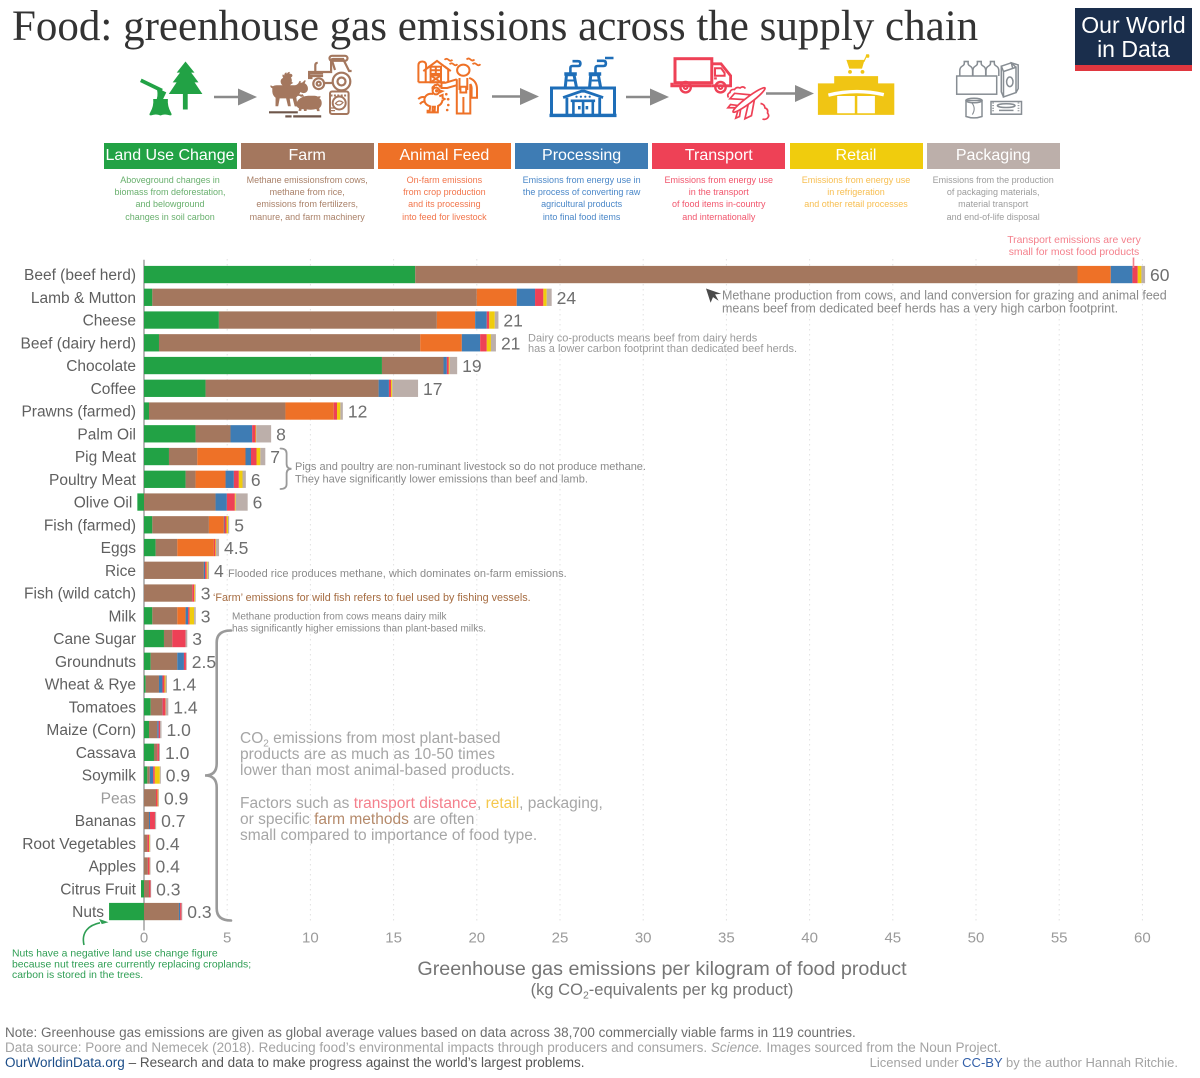  What do you see at coordinates (377, 770) in the screenshot?
I see `svg-text:lower than most animal-based p: lower than most animal-based products.` at bounding box center [377, 770].